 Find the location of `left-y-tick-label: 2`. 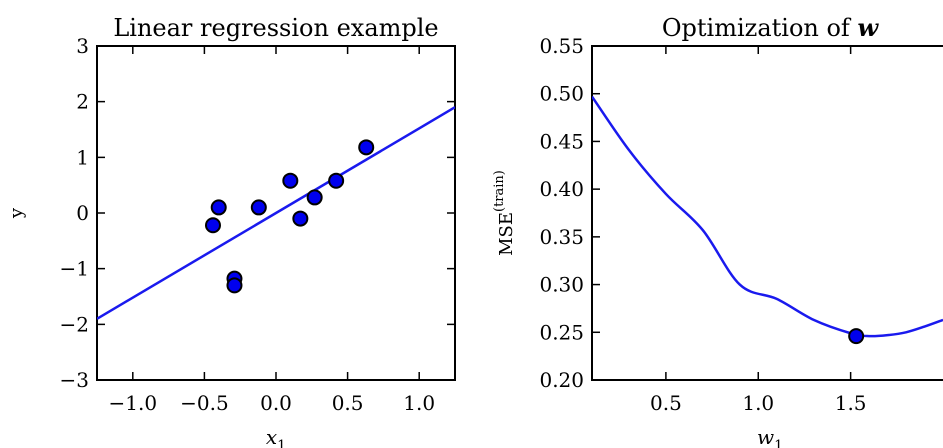

left-y-tick-label: 2 is located at coordinates (82, 102).